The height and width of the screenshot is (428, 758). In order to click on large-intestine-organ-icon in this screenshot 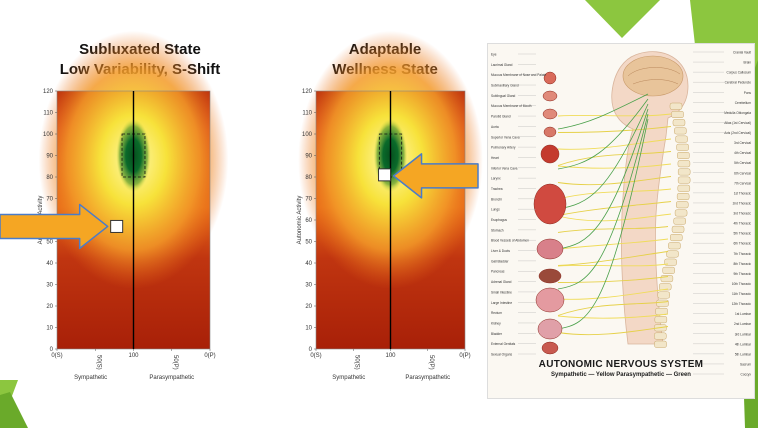, I will do `click(550, 329)`.